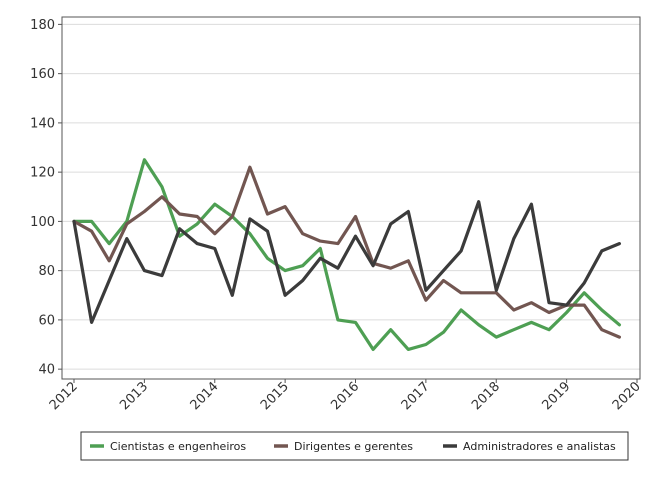 The width and height of the screenshot is (665, 484). What do you see at coordinates (42, 74) in the screenshot?
I see `y-tick-label: 160` at bounding box center [42, 74].